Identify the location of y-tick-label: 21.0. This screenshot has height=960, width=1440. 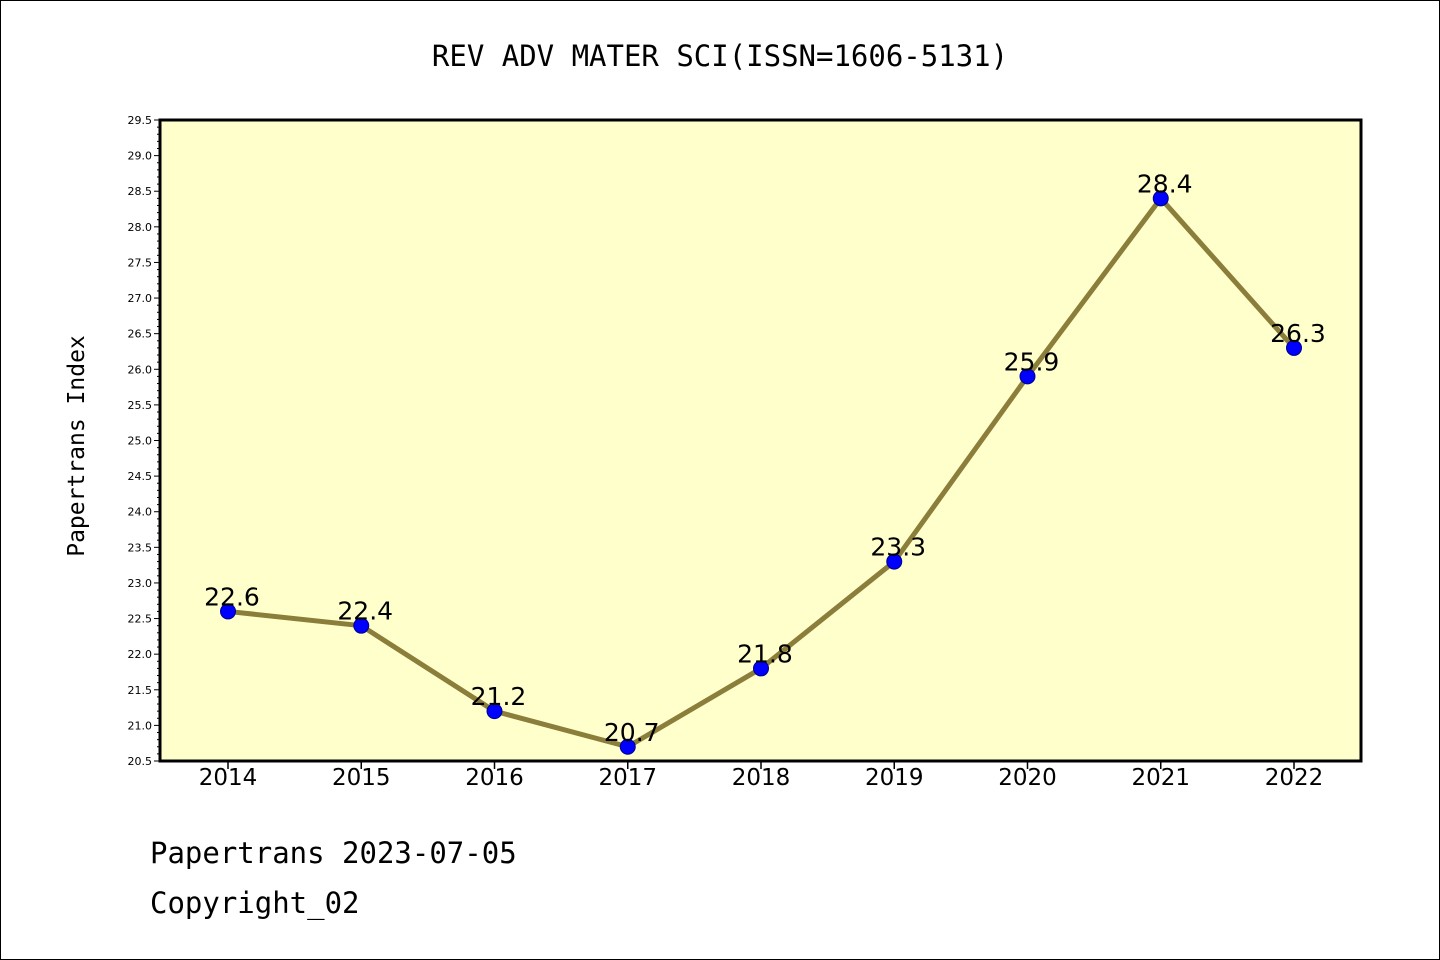
(140, 725).